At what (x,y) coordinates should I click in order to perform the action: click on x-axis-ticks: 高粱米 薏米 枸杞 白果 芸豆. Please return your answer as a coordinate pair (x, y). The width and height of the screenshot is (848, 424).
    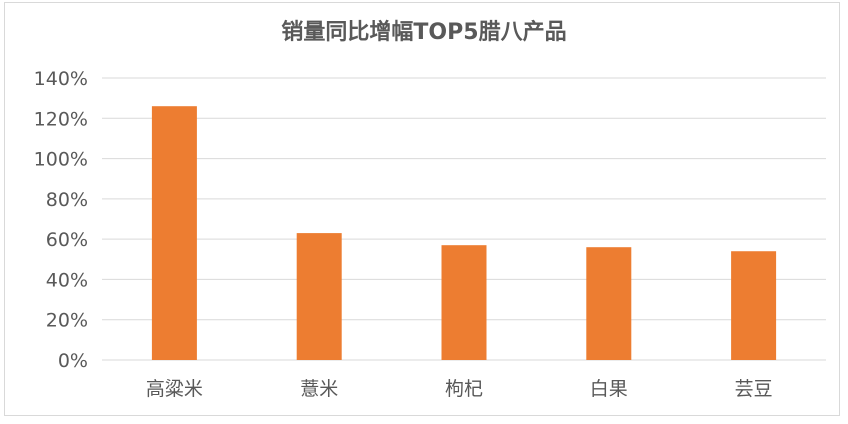
    Looking at the image, I should click on (459, 389).